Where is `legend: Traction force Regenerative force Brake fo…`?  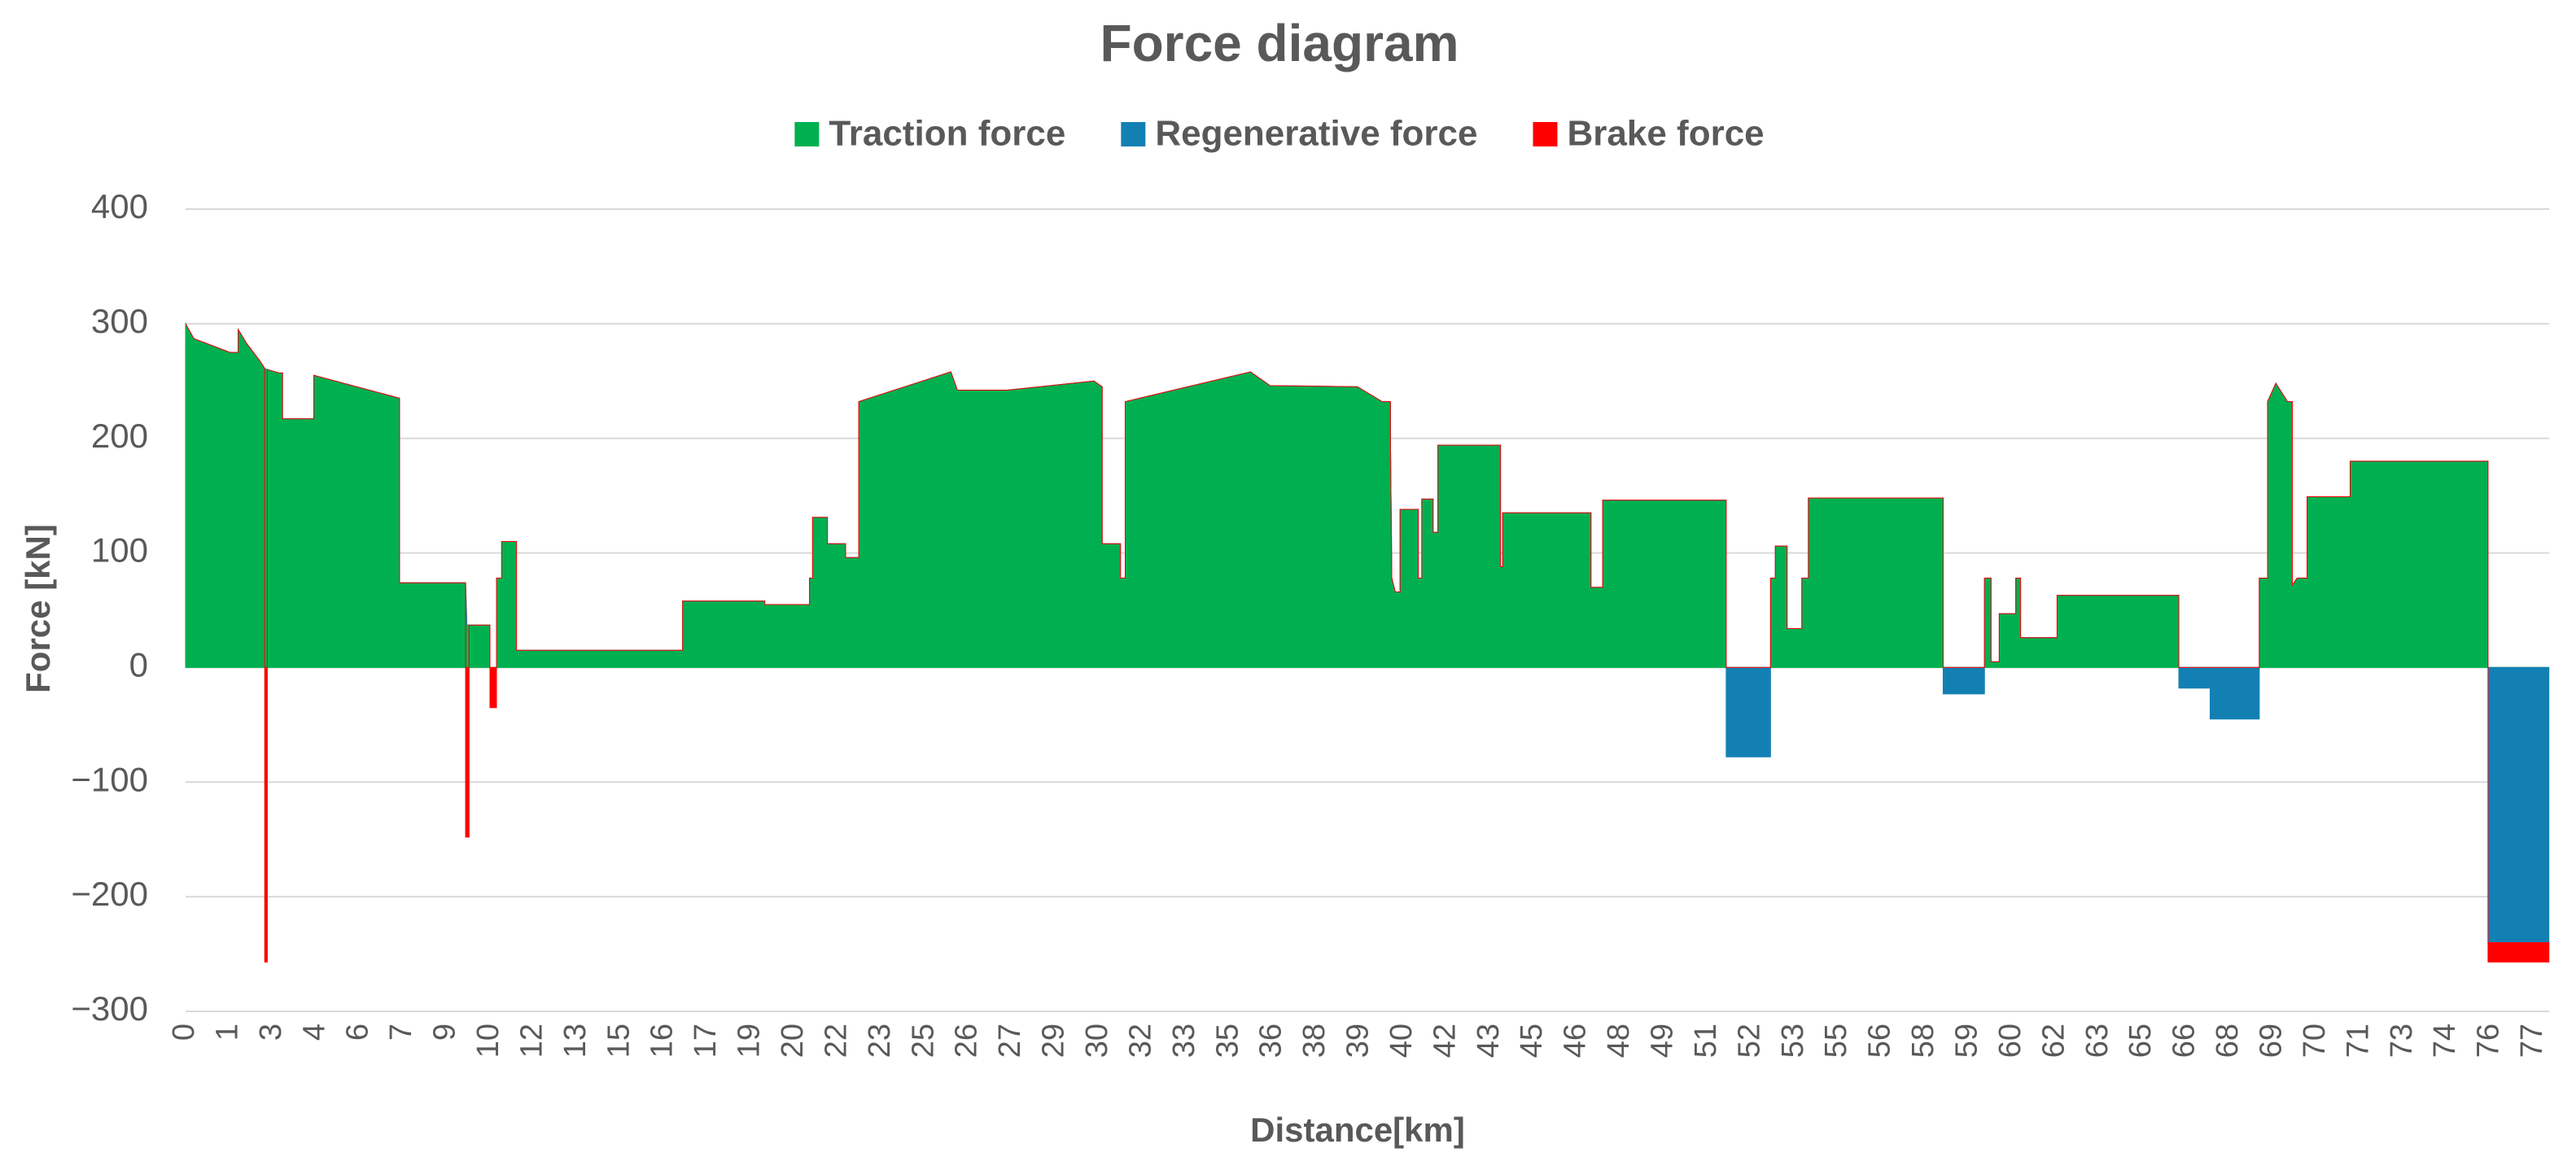 legend: Traction force Regenerative force Brake fo… is located at coordinates (1279, 134).